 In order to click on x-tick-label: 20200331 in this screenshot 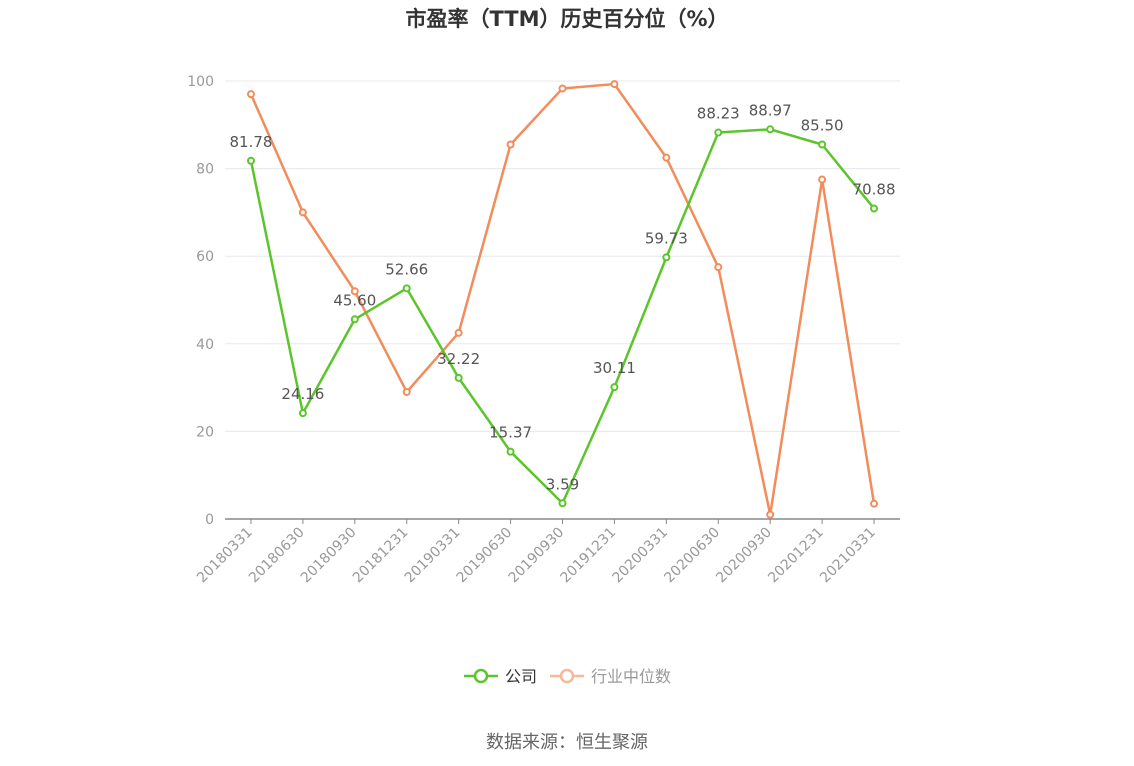, I will do `click(640, 556)`.